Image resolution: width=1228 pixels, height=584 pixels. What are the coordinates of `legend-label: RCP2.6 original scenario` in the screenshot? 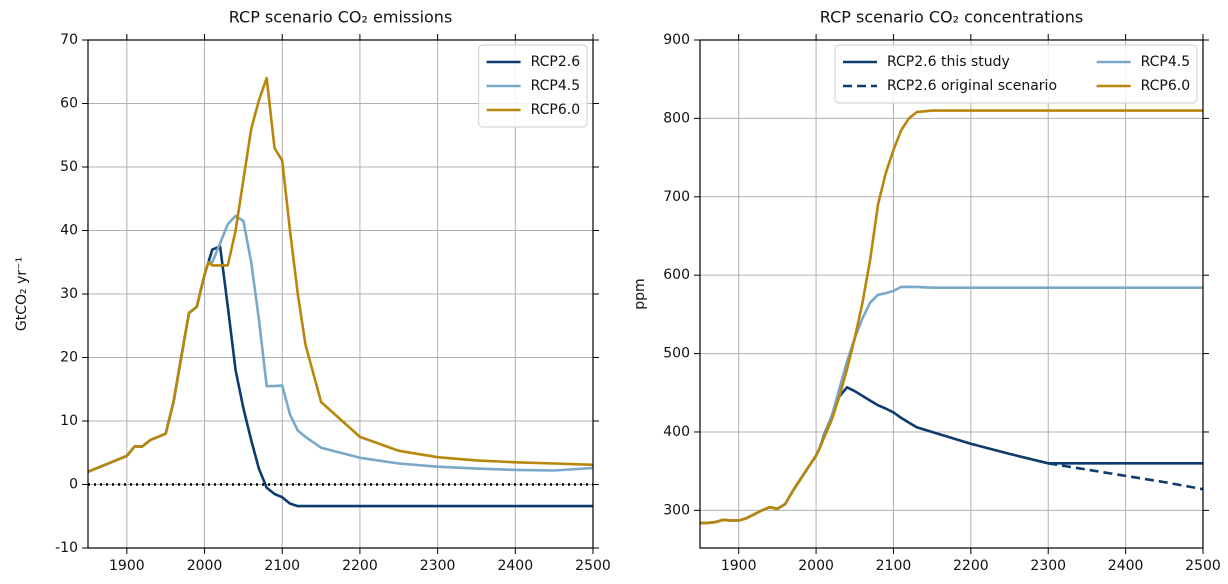 It's located at (972, 86).